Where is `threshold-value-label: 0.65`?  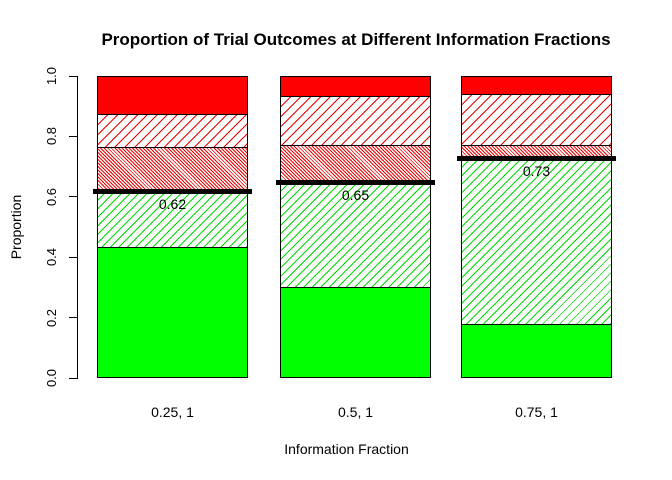
threshold-value-label: 0.65 is located at coordinates (355, 194).